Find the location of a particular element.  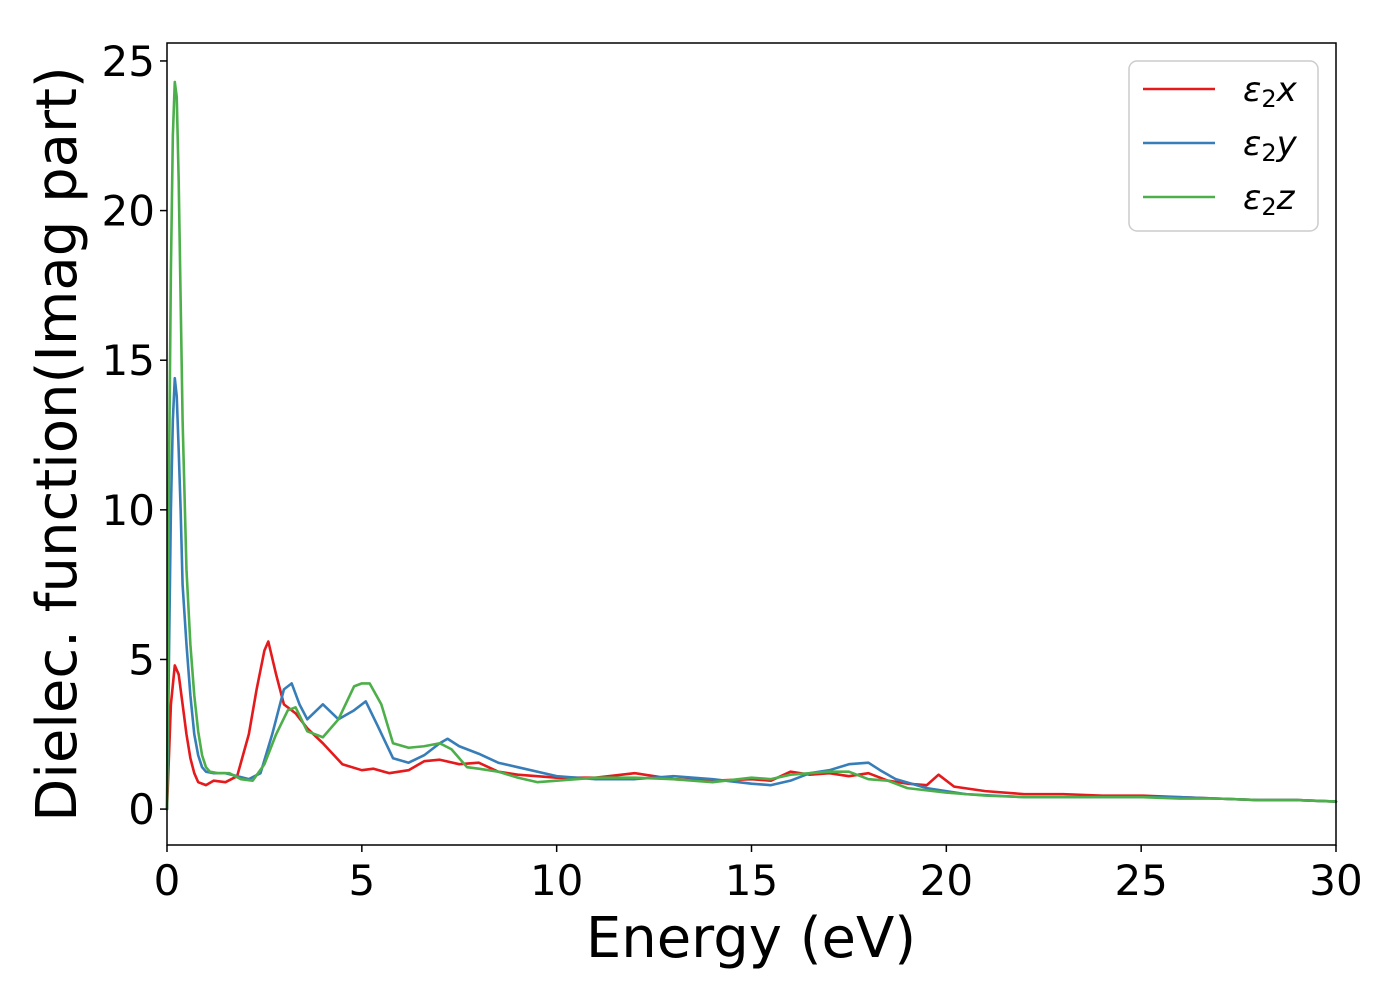

y-tick-label: 25 is located at coordinates (128, 61).